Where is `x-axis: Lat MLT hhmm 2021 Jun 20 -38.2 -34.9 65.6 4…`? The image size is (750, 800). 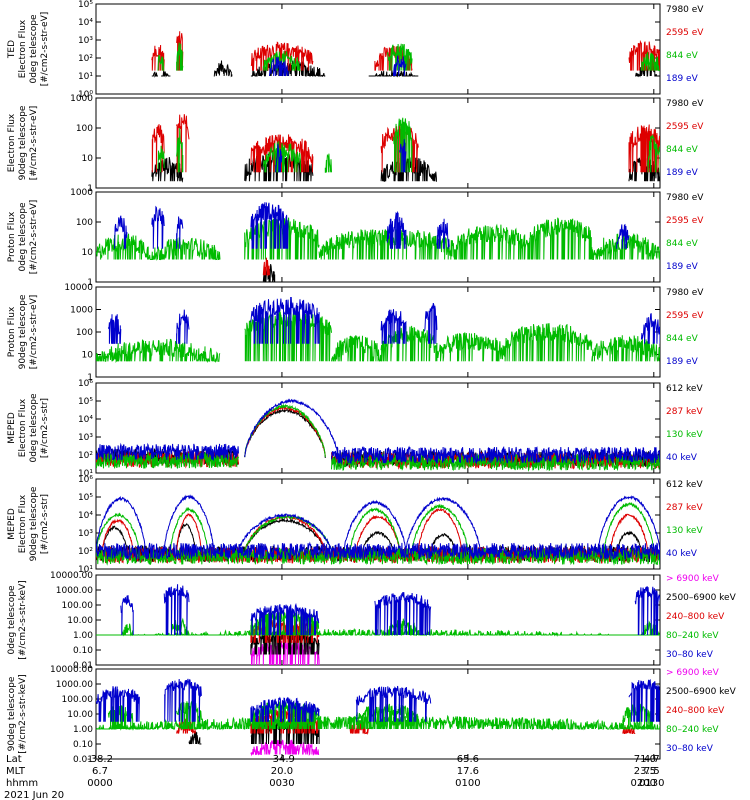
x-axis: Lat MLT hhmm 2021 Jun 20 -38.2 -34.9 65.6 4… is located at coordinates (334, 777).